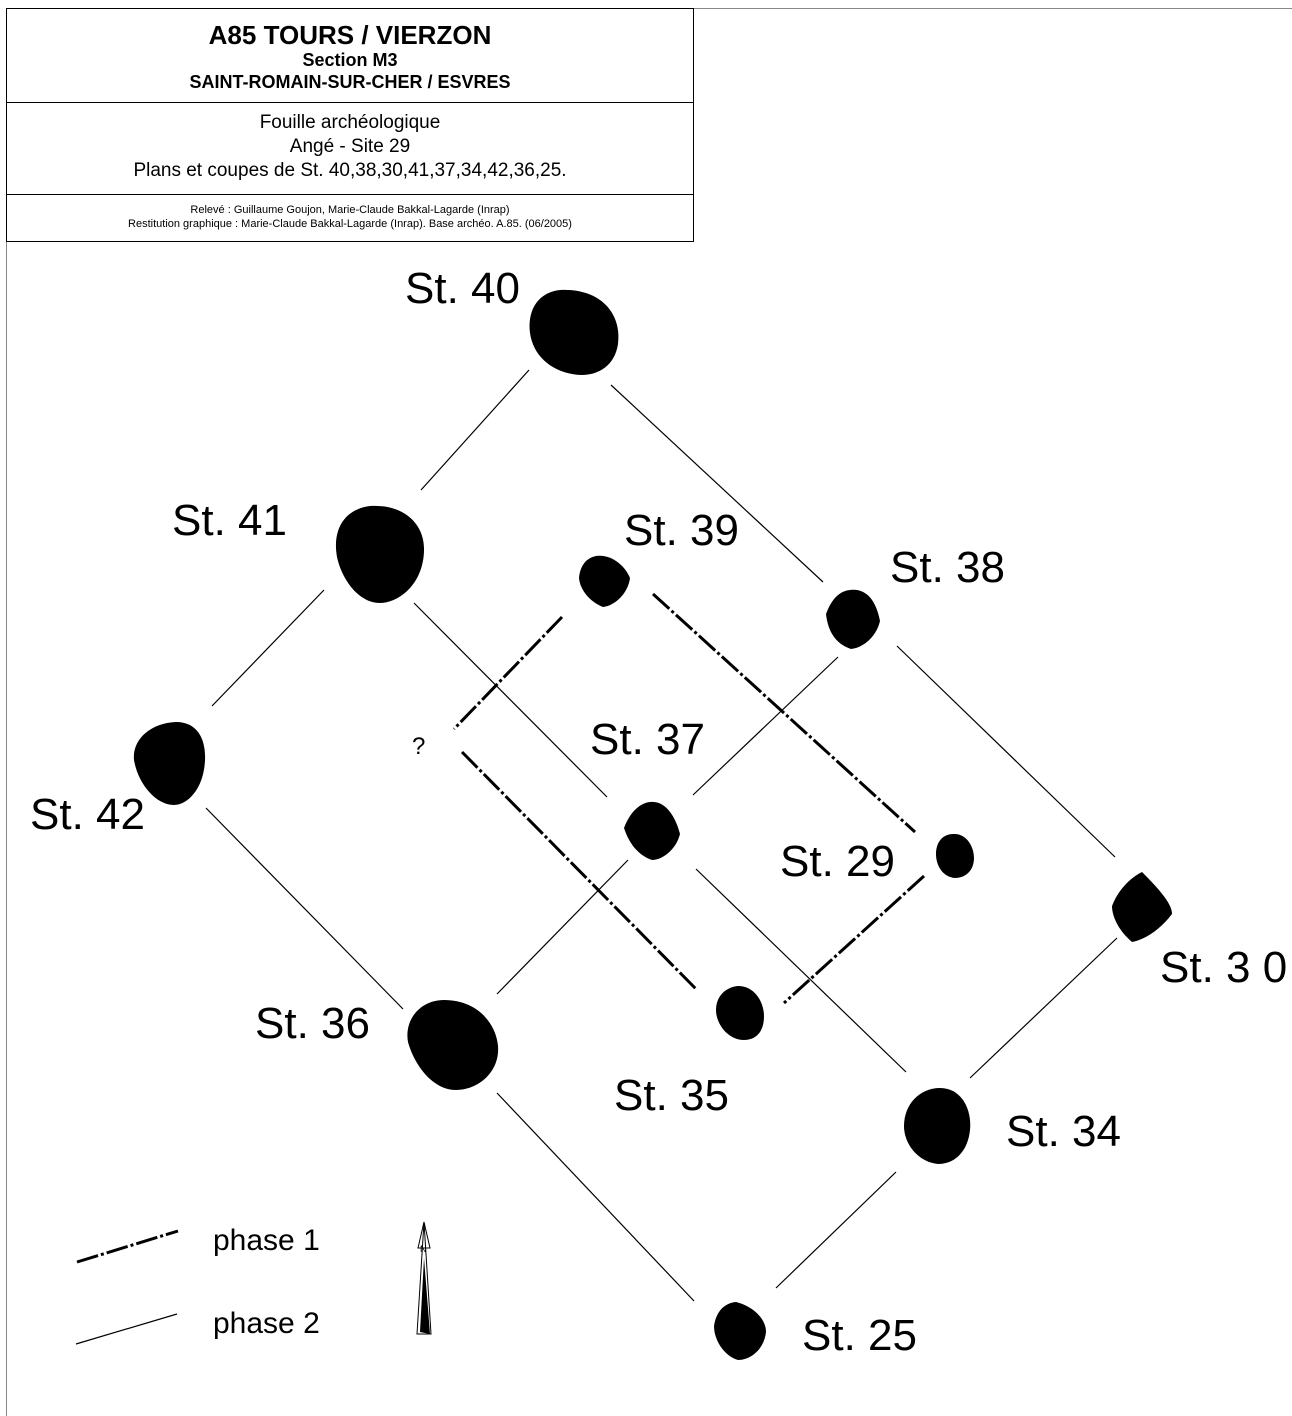  What do you see at coordinates (424, 1278) in the screenshot?
I see `north-arrow-icon: N` at bounding box center [424, 1278].